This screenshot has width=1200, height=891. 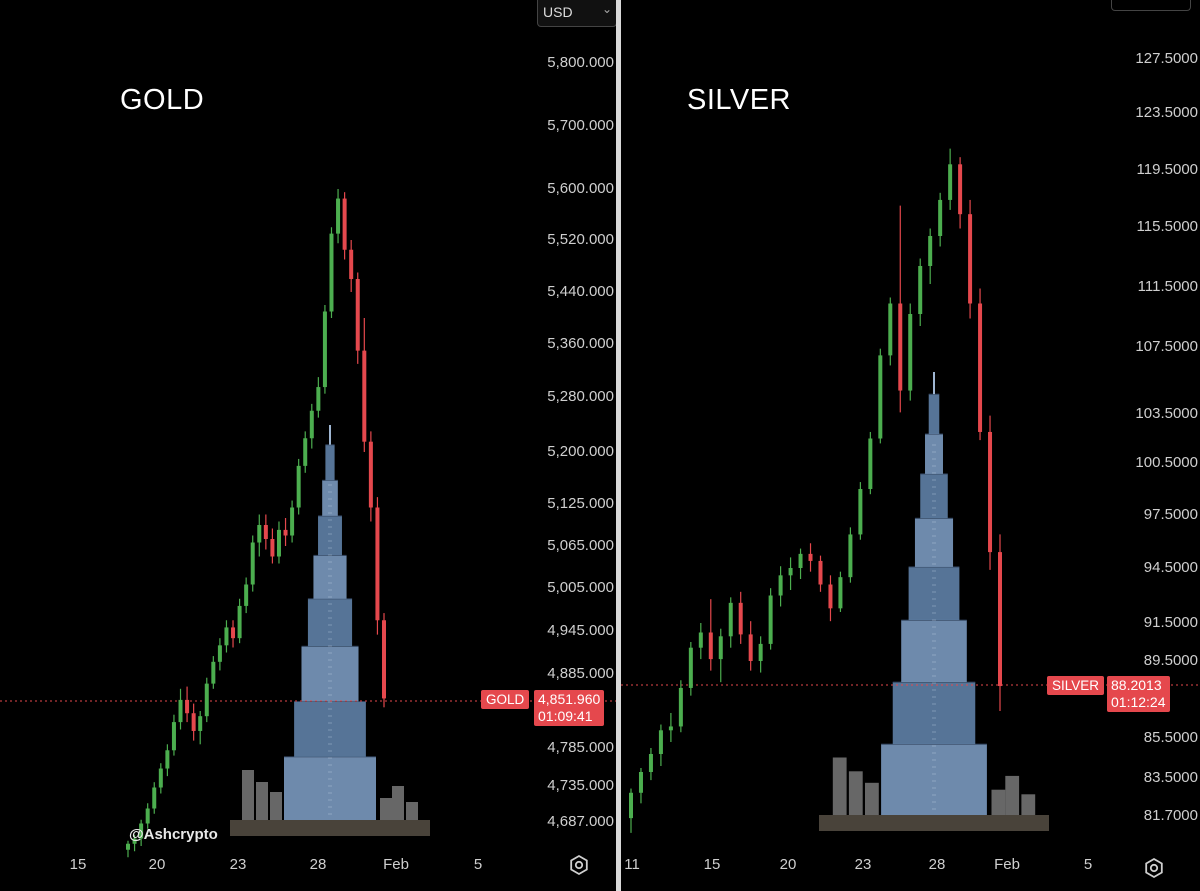 I want to click on silver-y-tick-label: 97.5000, so click(x=1170, y=514).